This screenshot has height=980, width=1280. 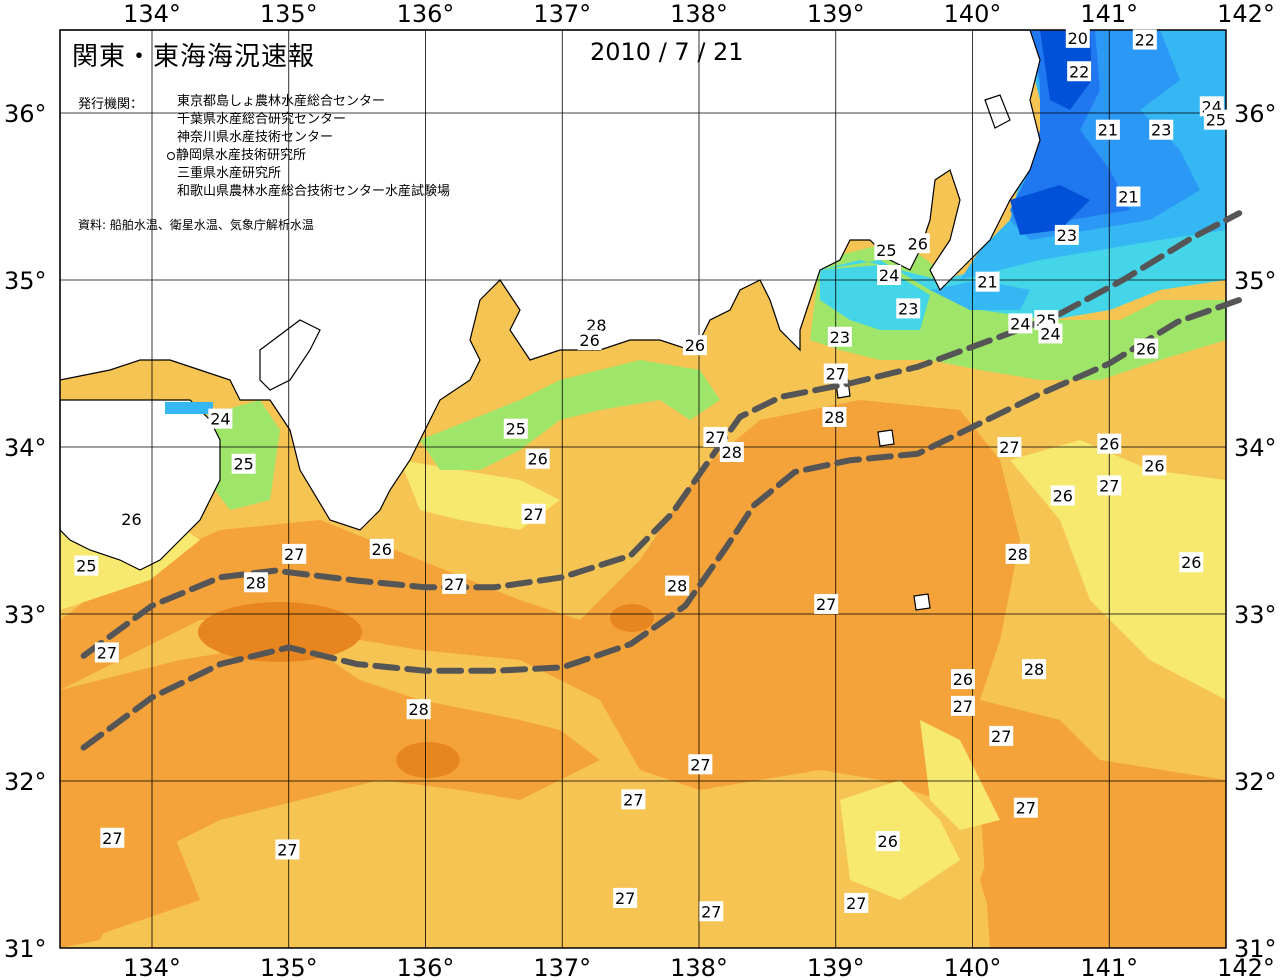 I want to click on land-hachijo, so click(x=922, y=602).